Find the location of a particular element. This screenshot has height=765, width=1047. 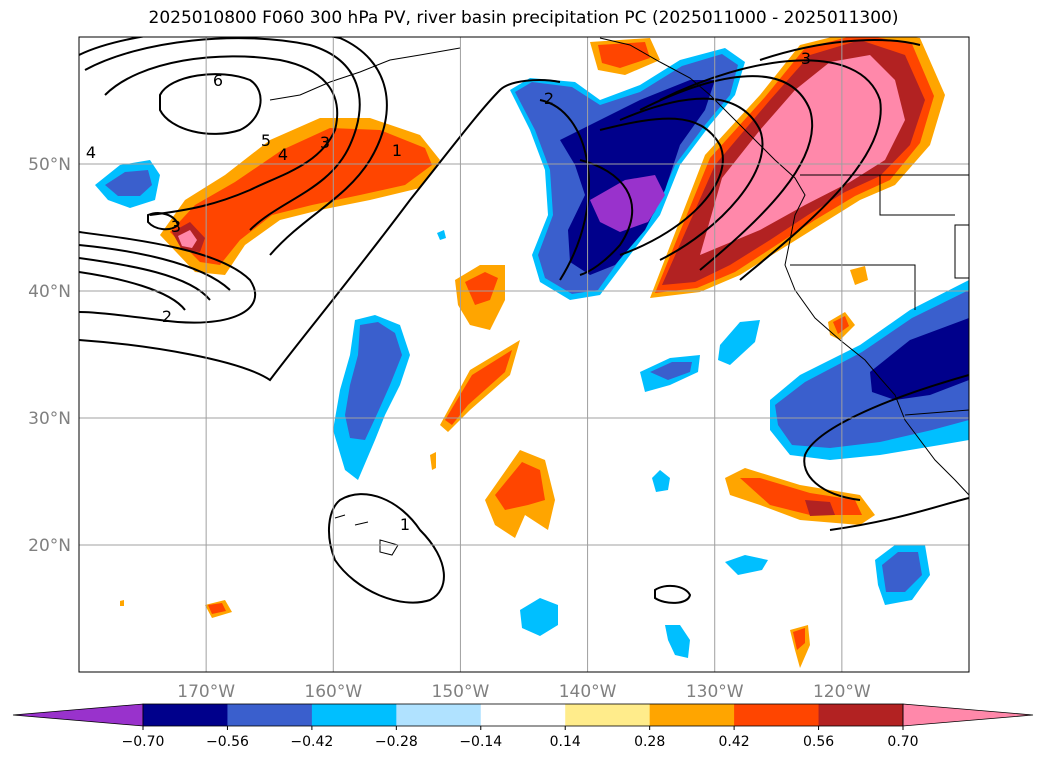

shade-neg-b8 is located at coordinates (441, 235).